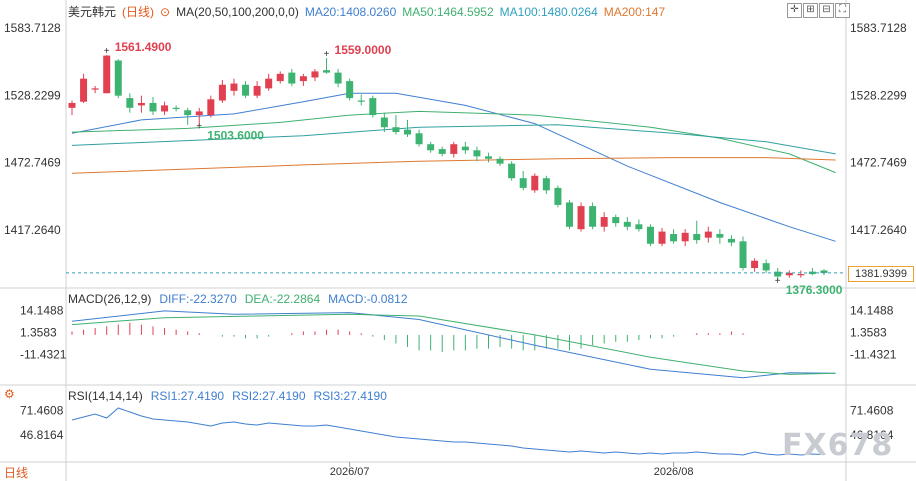 This screenshot has width=916, height=481. Describe the element at coordinates (448, 431) in the screenshot. I see `rsi-line` at that location.